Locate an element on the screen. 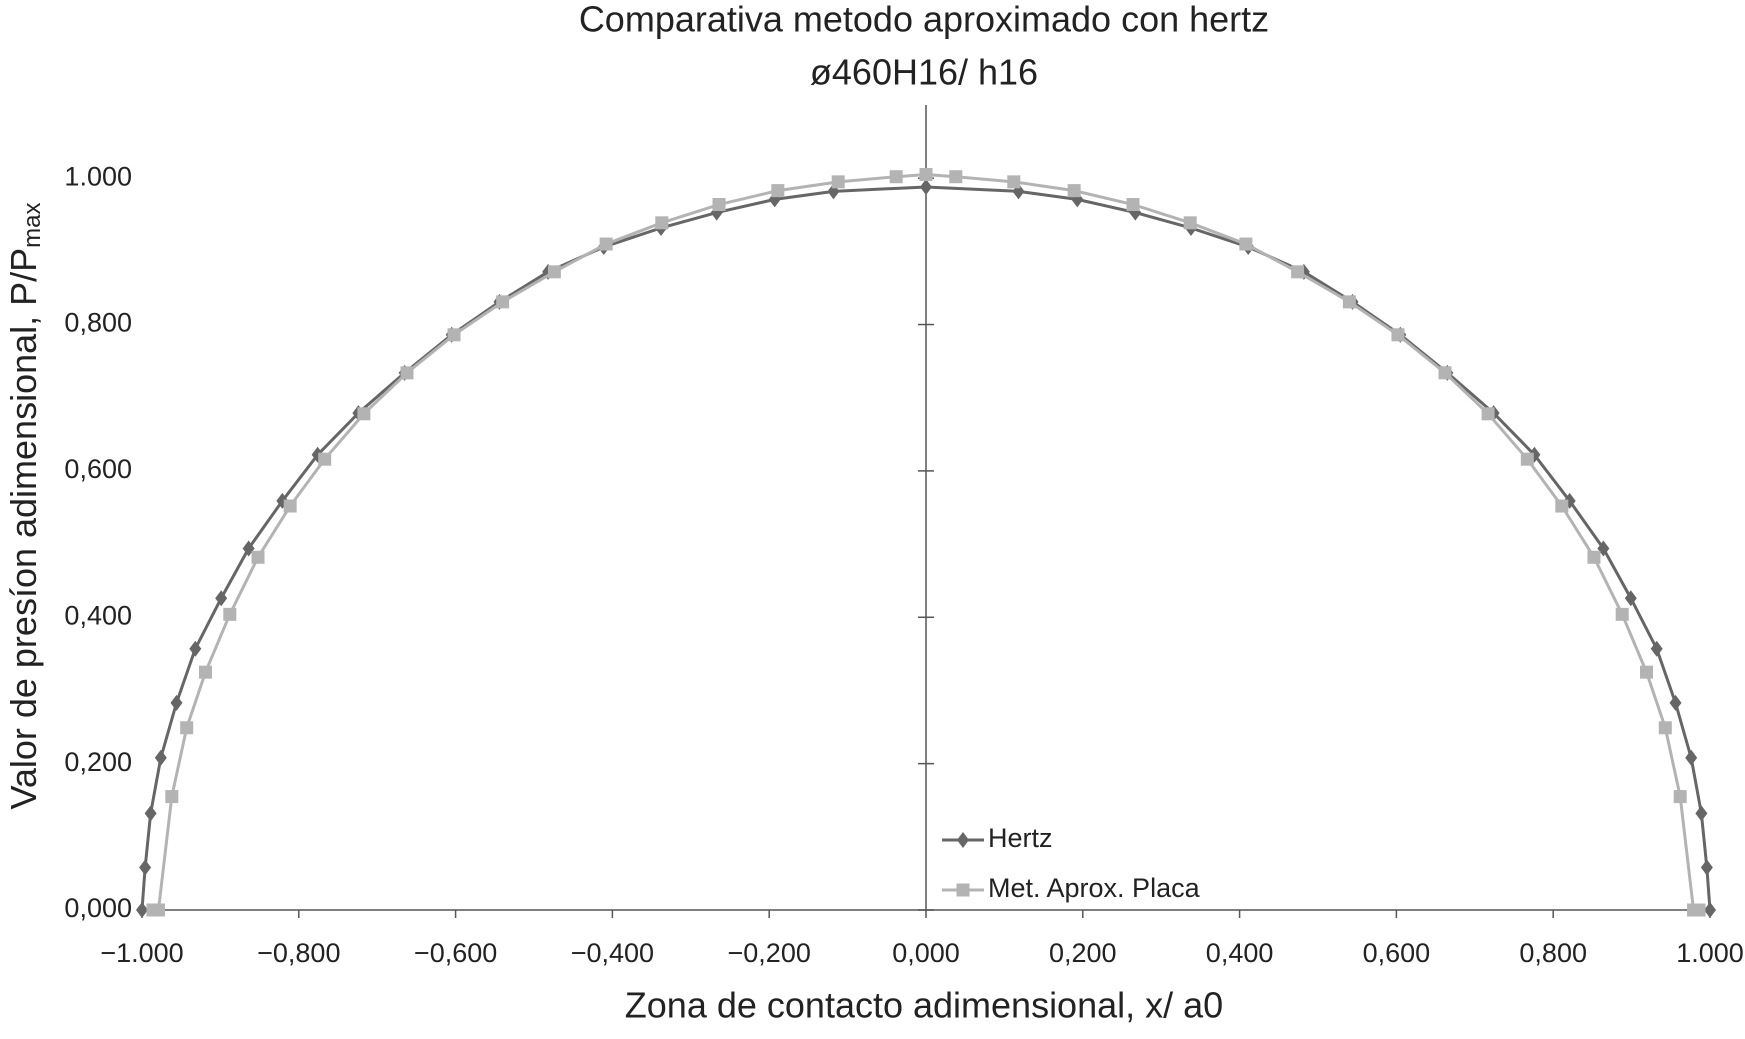 This screenshot has height=1039, width=1745. x-axis-title: Zona de contacto adimensional, x/ a0 is located at coordinates (924, 1005).